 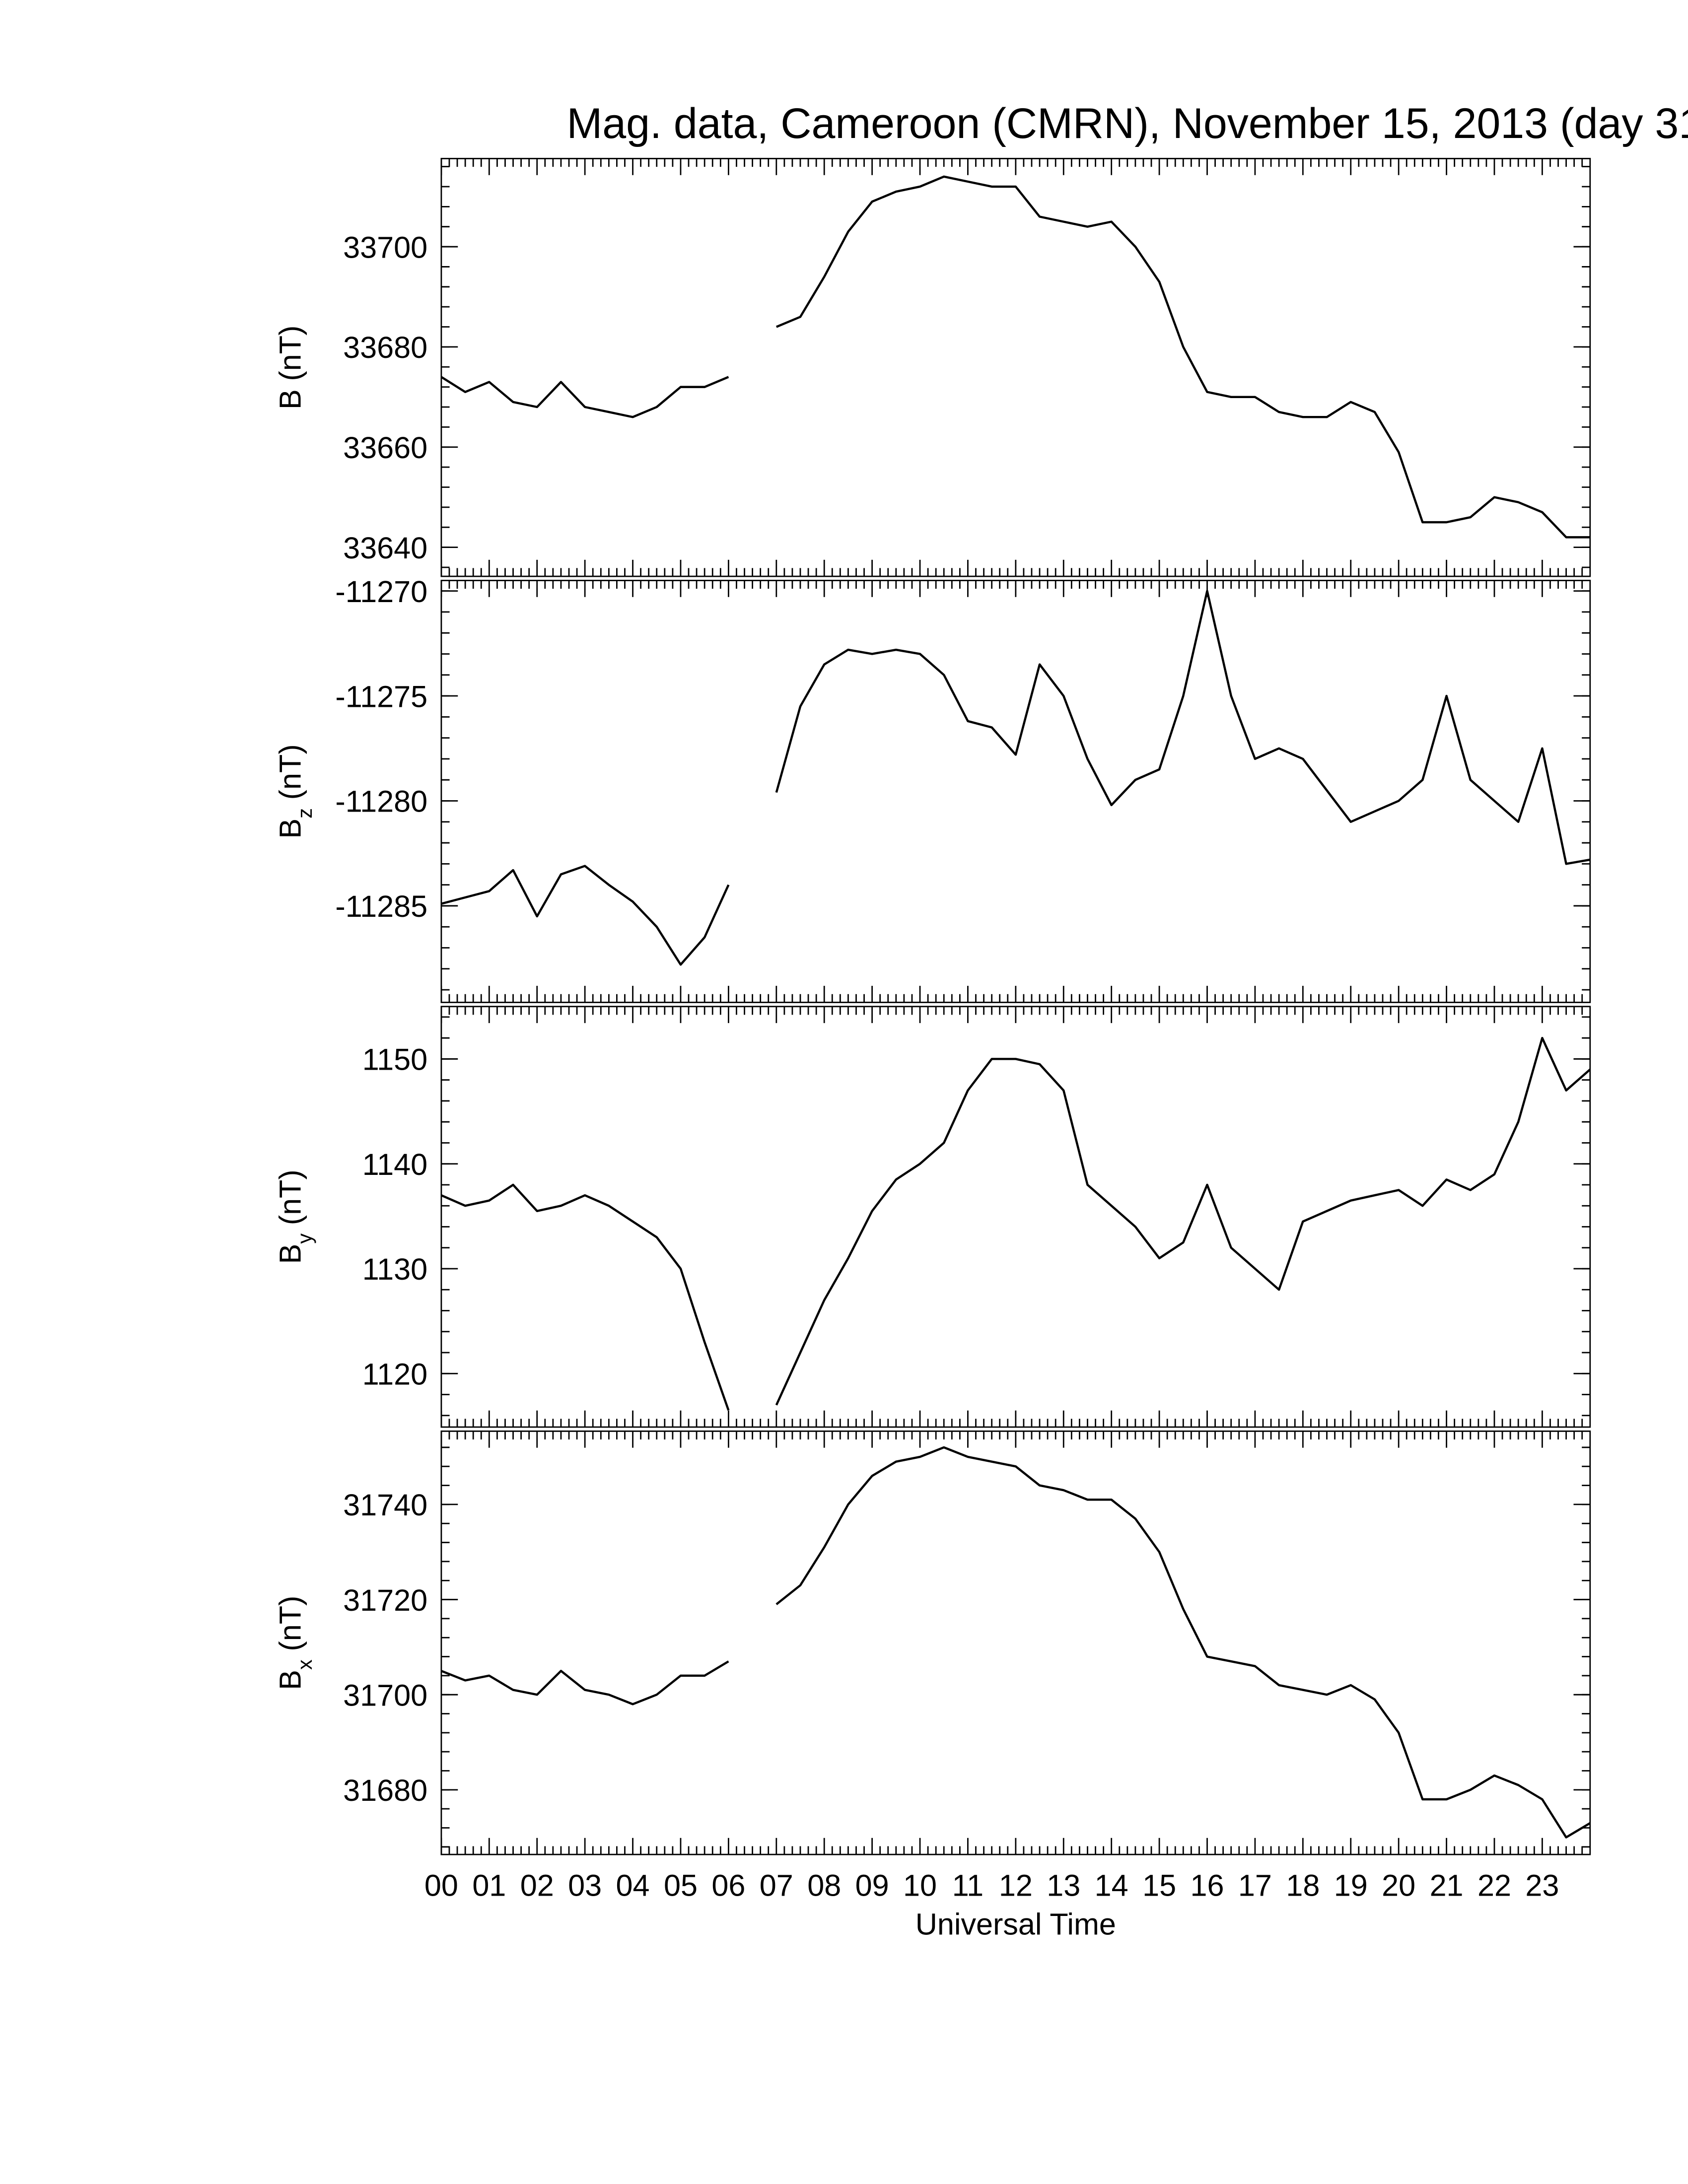 What do you see at coordinates (920, 1885) in the screenshot?
I see `x-tick-label: 10` at bounding box center [920, 1885].